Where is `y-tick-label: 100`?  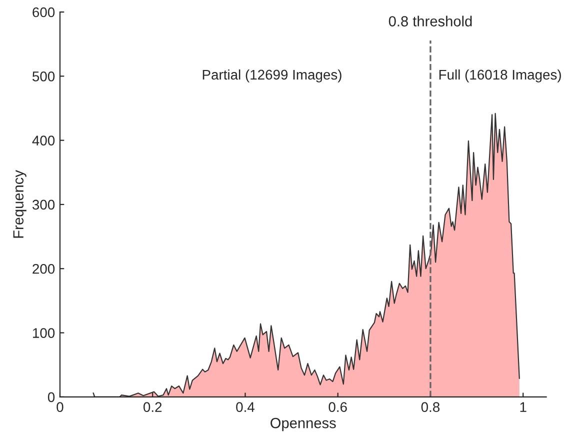 y-tick-label: 100 is located at coordinates (44, 333).